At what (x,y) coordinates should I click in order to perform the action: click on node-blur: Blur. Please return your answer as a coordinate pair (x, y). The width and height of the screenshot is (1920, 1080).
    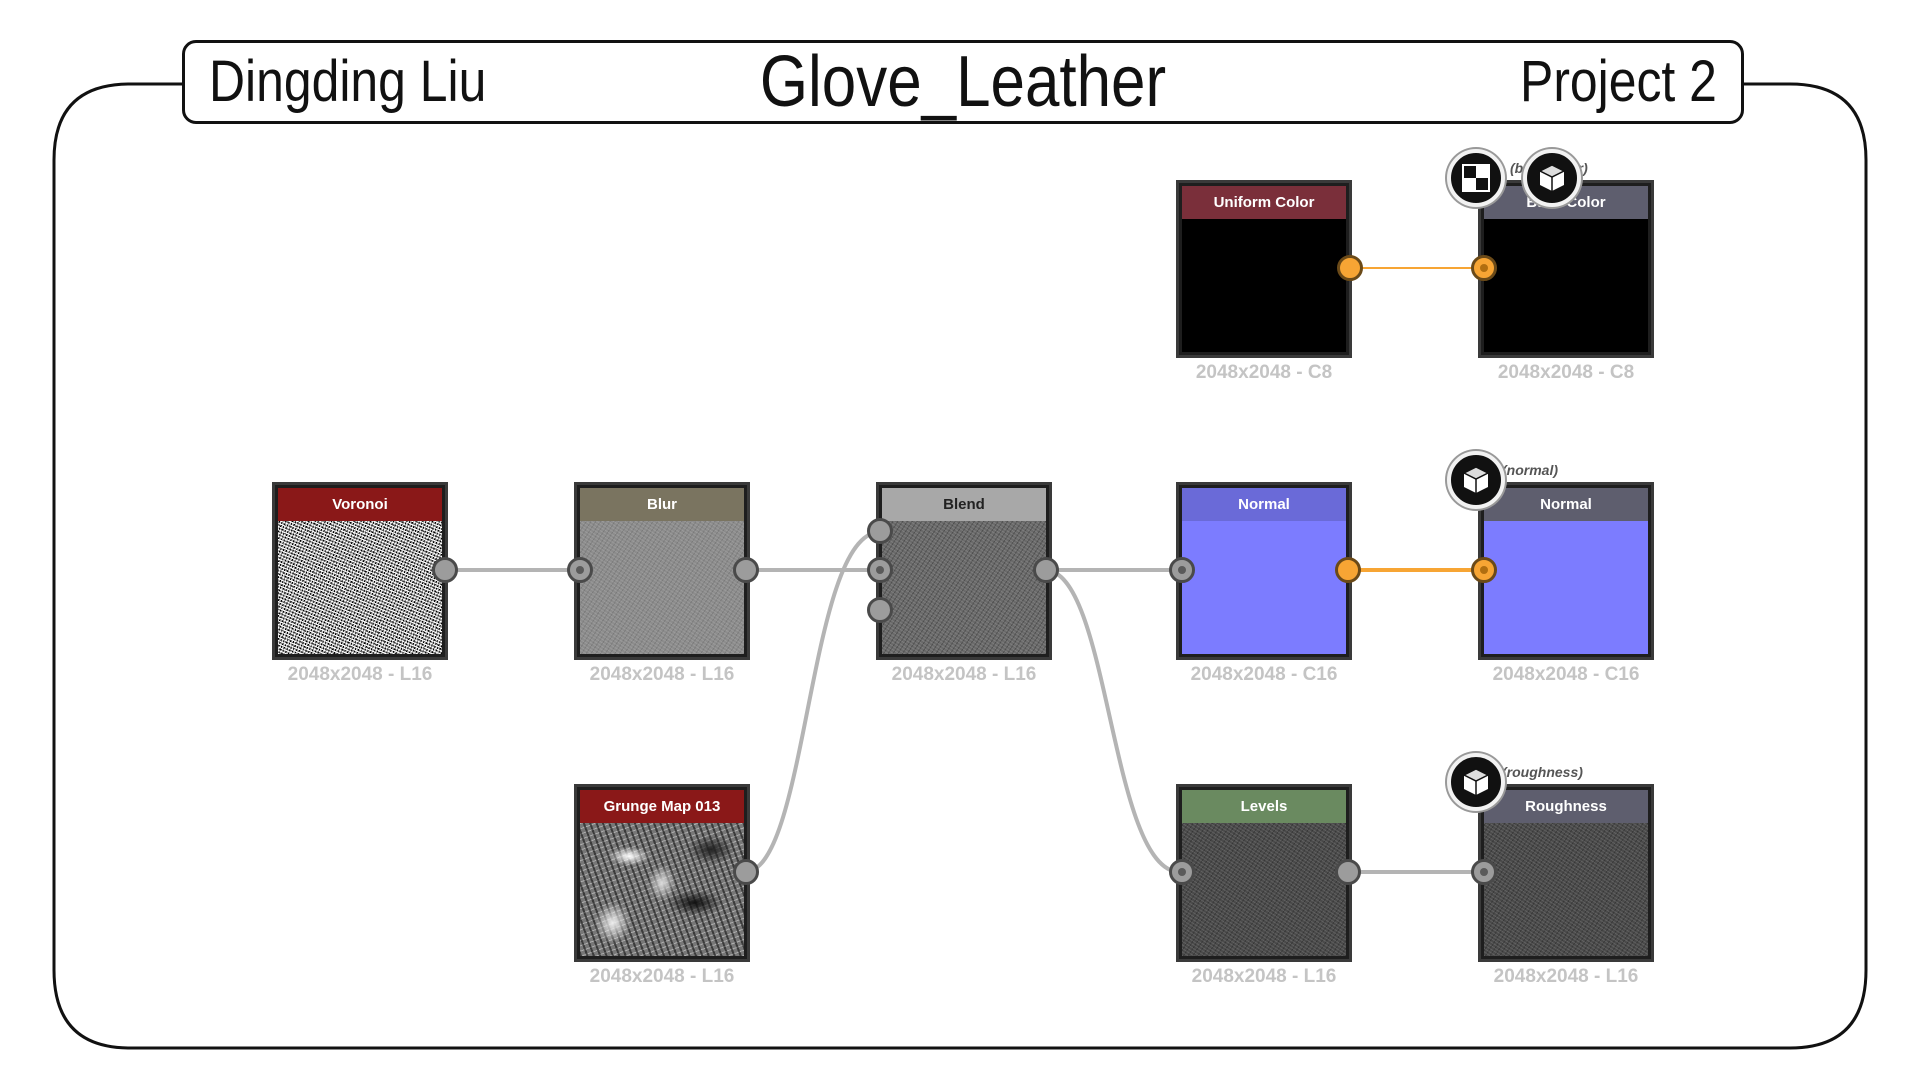
    Looking at the image, I should click on (662, 571).